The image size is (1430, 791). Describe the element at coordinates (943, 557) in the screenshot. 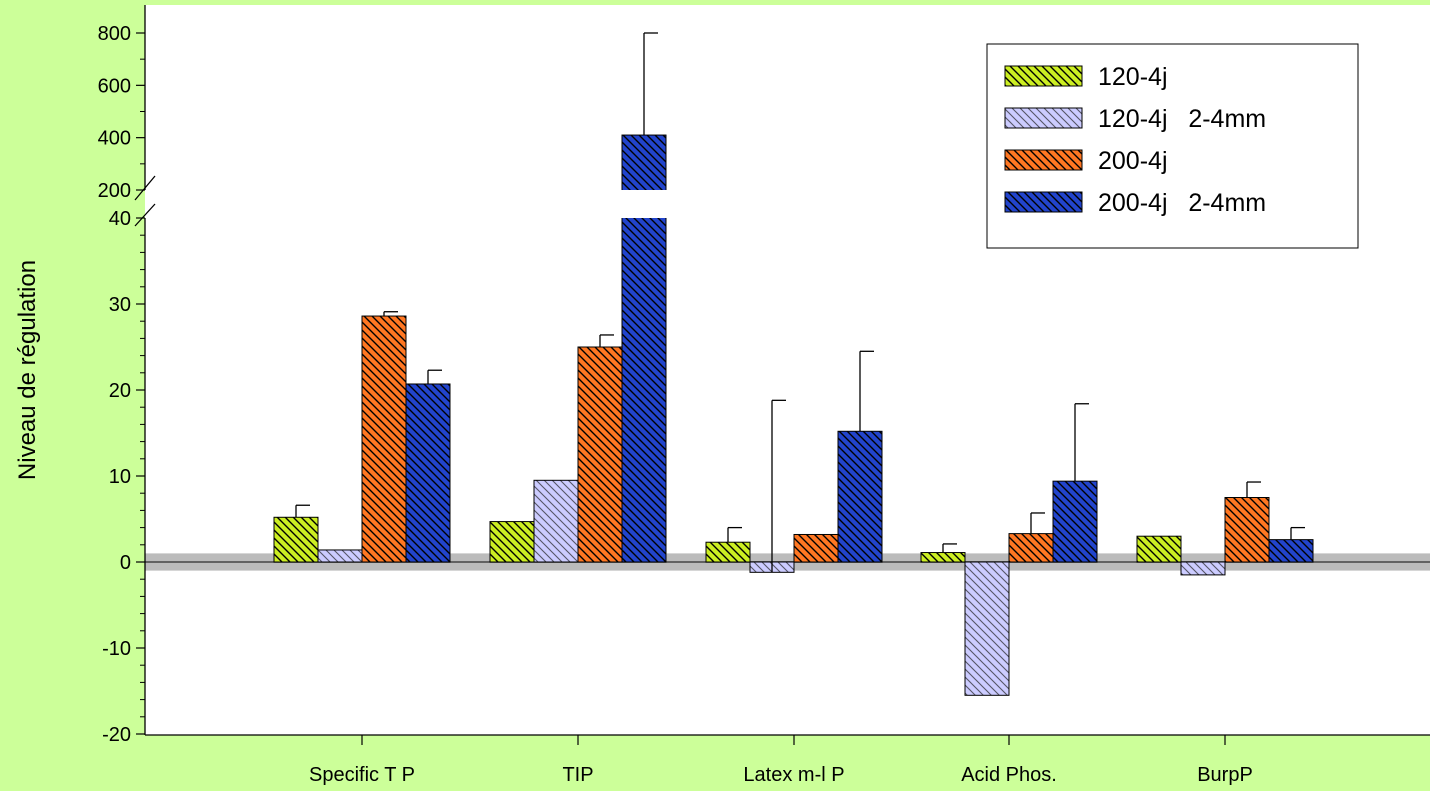

I see `bar-s0-c3` at that location.